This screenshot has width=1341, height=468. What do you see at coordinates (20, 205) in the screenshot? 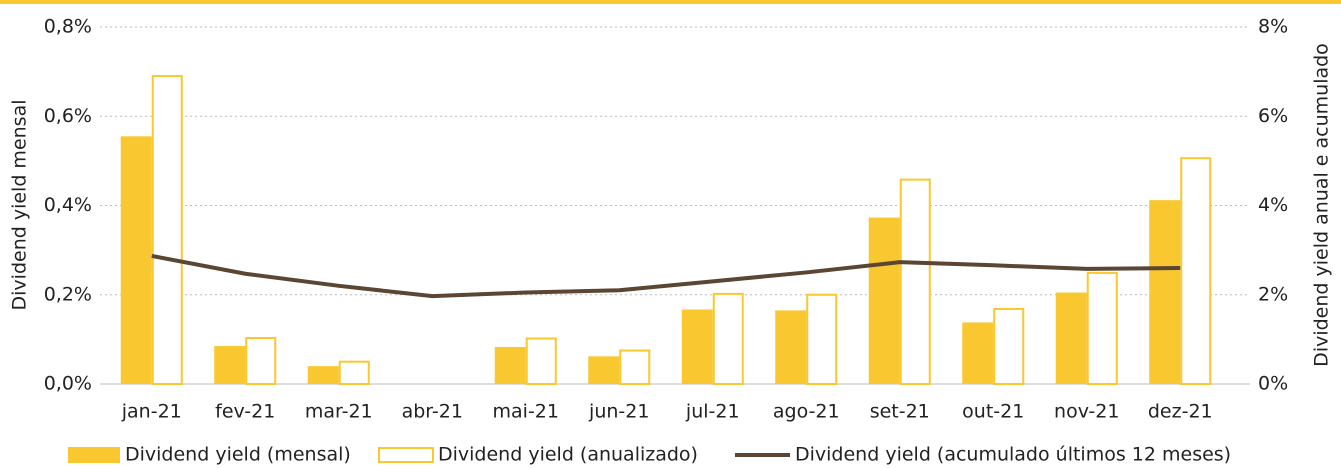
I see `y-axis-title: Dividend yield mensal` at bounding box center [20, 205].